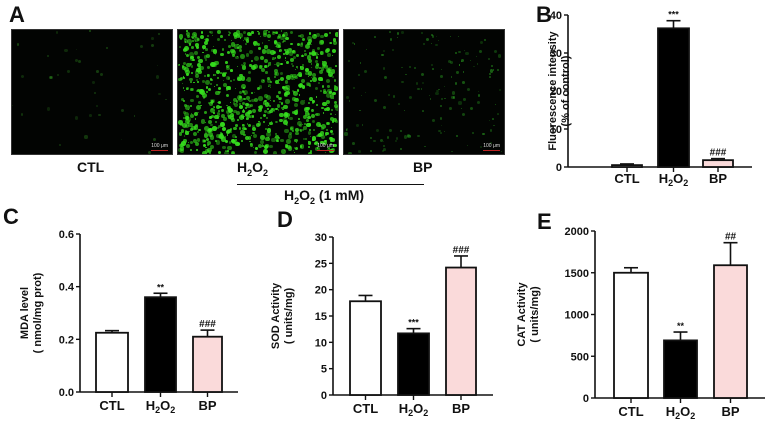  Describe the element at coordinates (365, 408) in the screenshot. I see `x-tick-label: CTL` at that location.